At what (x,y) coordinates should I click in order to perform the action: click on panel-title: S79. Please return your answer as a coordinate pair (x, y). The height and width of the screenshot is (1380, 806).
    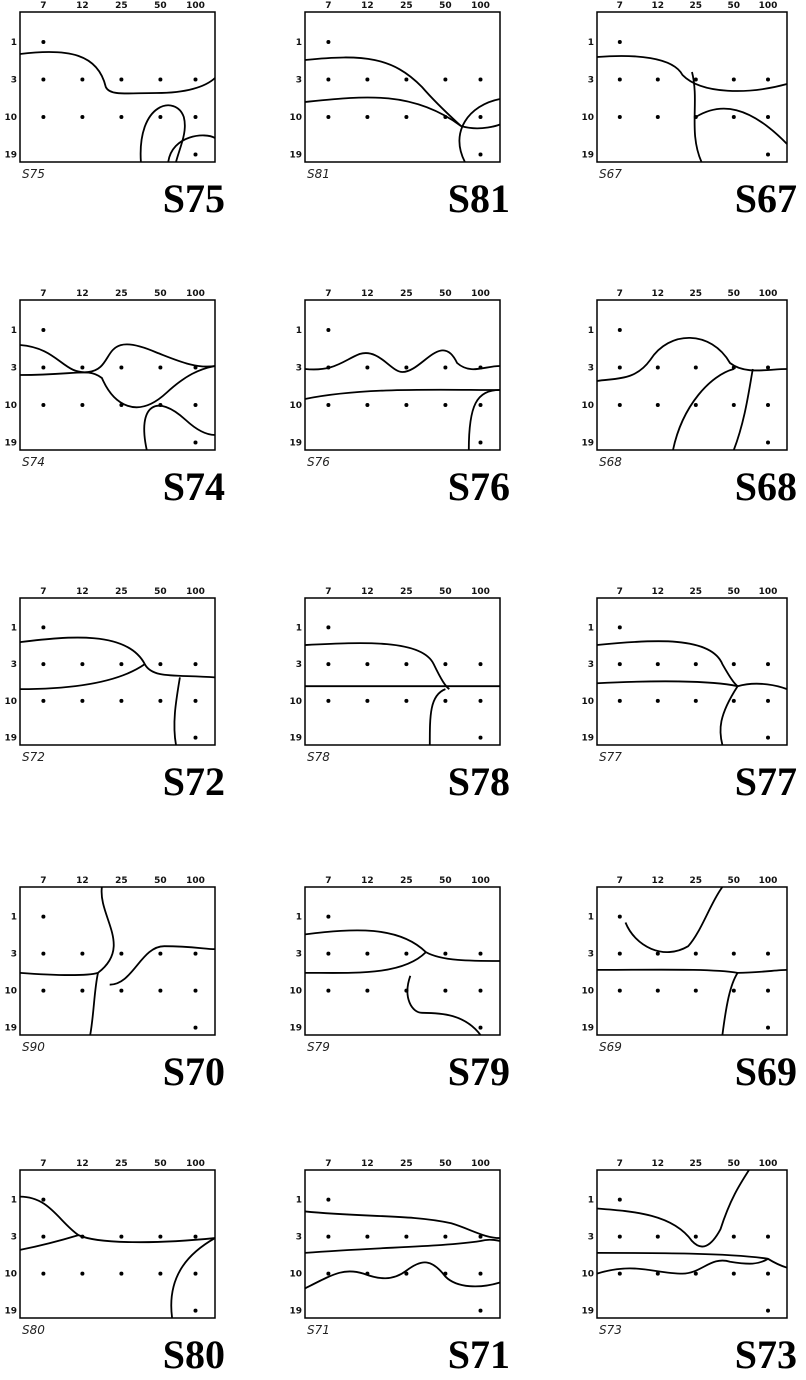
    Looking at the image, I should click on (479, 1071).